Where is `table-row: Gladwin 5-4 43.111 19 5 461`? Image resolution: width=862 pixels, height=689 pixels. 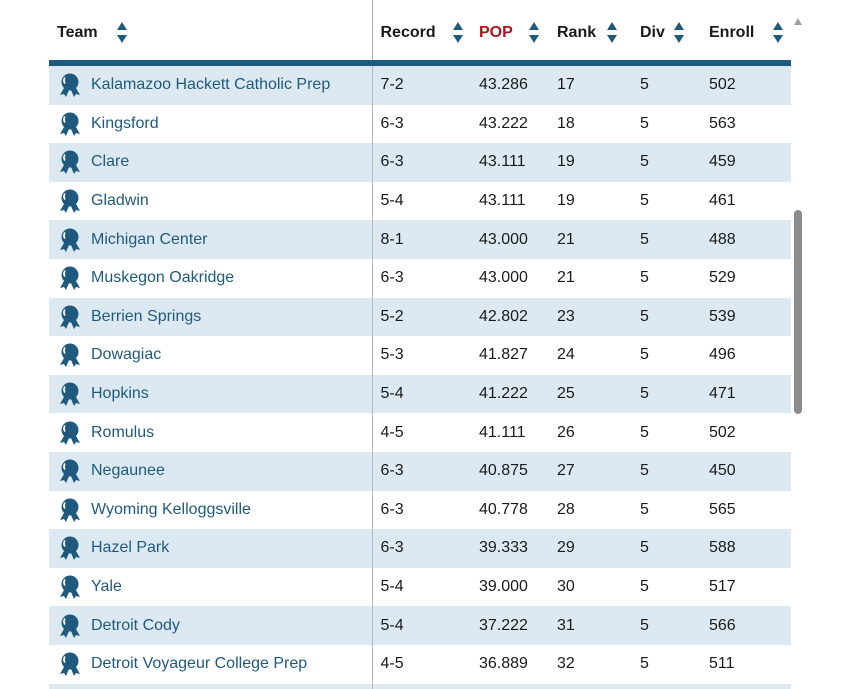
table-row: Gladwin 5-4 43.111 19 5 461 is located at coordinates (420, 201).